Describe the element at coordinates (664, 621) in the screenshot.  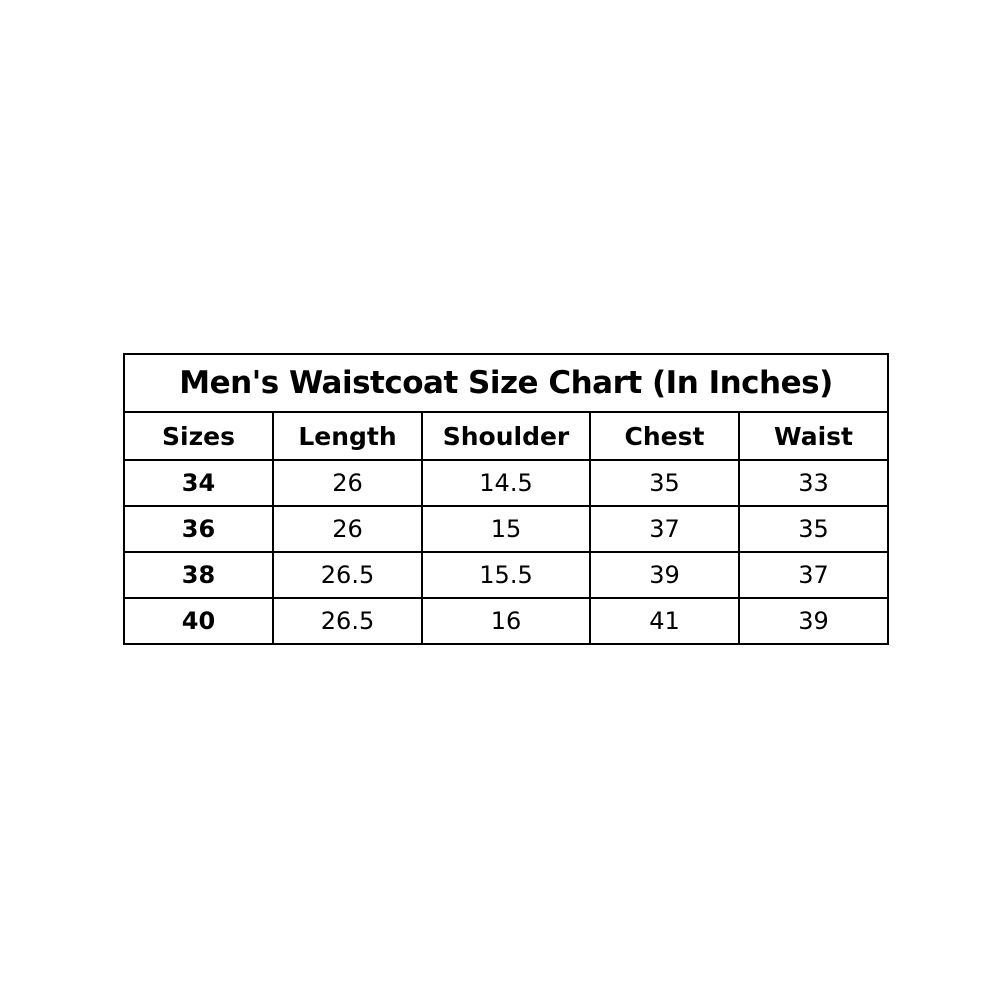
I see `chest-cell: 41` at that location.